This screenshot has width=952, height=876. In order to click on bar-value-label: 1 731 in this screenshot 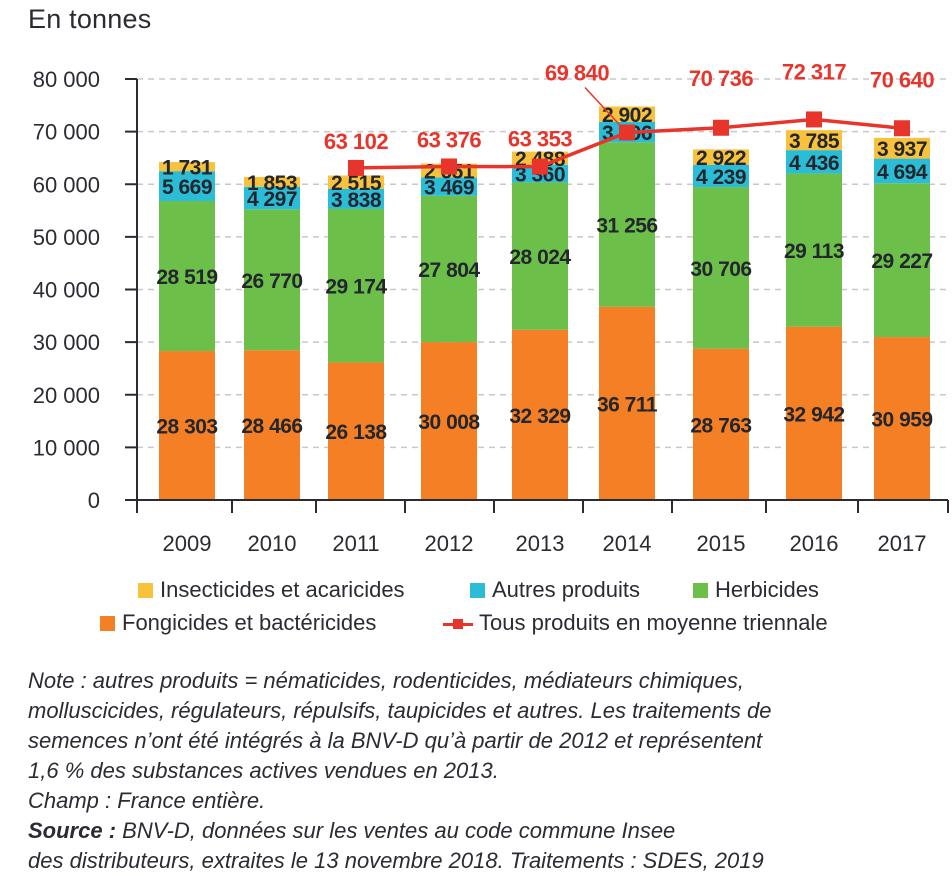, I will do `click(187, 168)`.